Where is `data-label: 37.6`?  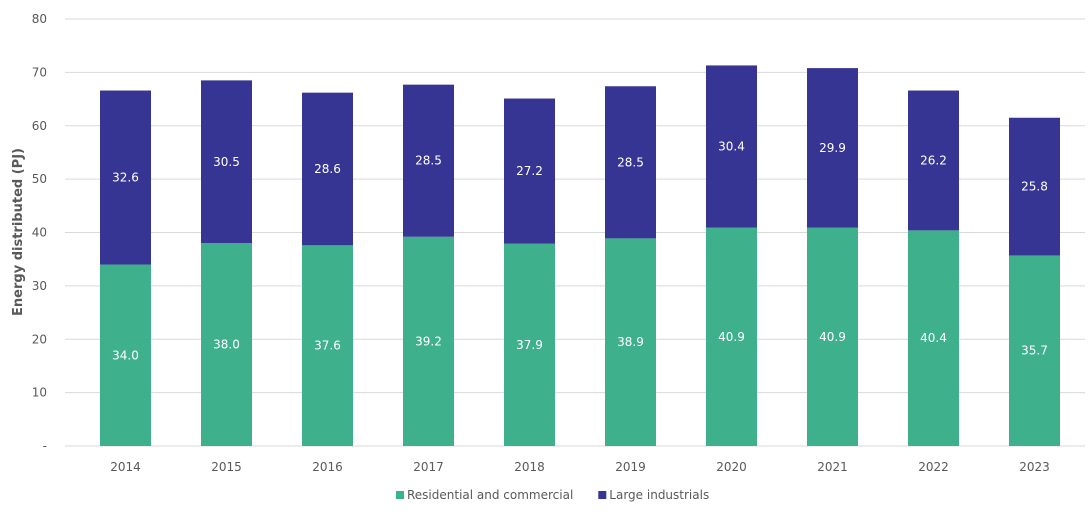 data-label: 37.6 is located at coordinates (327, 346).